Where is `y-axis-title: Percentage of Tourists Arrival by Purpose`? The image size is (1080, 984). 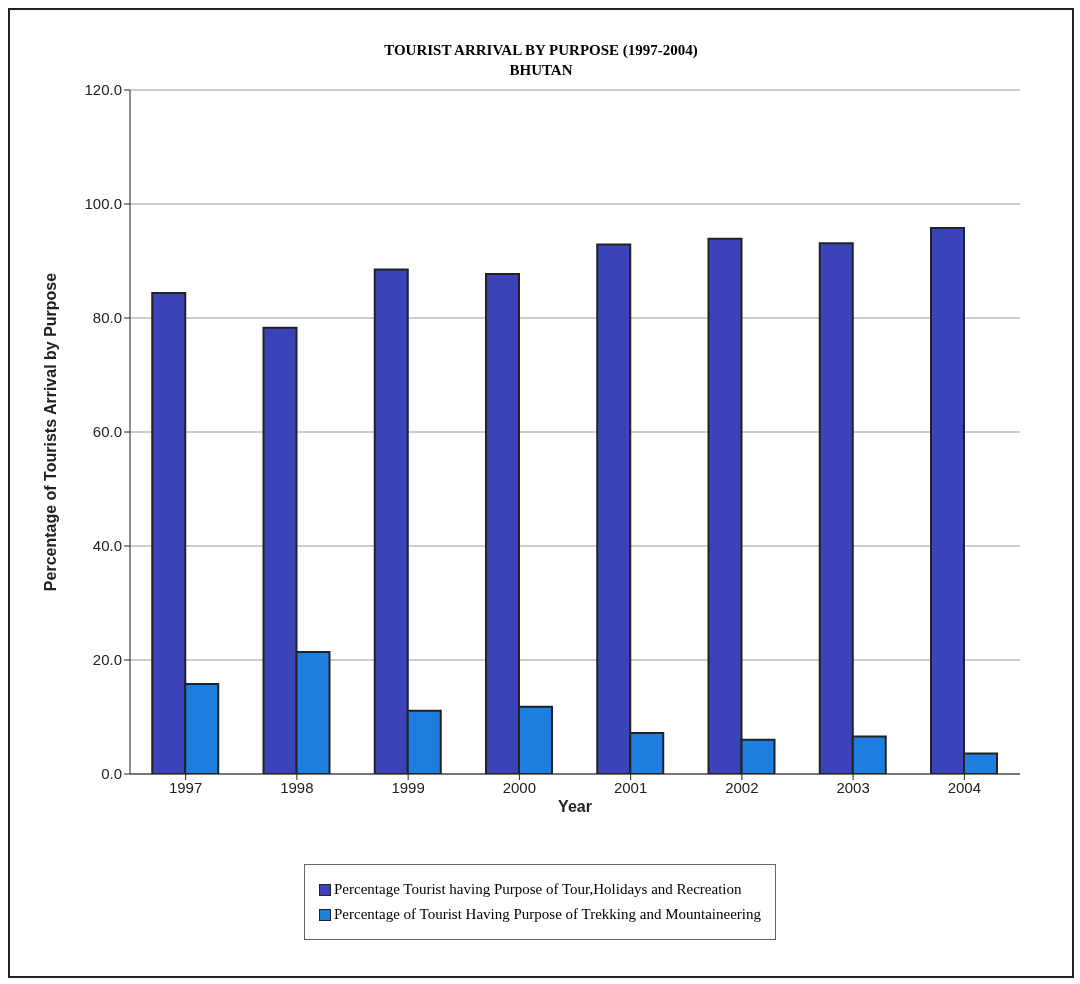
y-axis-title: Percentage of Tourists Arrival by Purpose is located at coordinates (50, 432).